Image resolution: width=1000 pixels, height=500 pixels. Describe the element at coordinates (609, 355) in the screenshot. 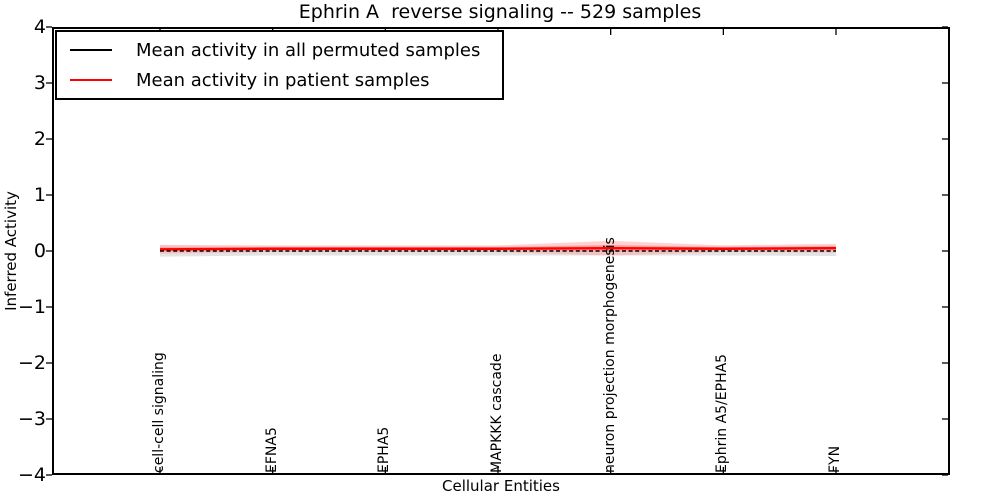

I see `x-tick-label: neuron projection morphogenesis` at that location.